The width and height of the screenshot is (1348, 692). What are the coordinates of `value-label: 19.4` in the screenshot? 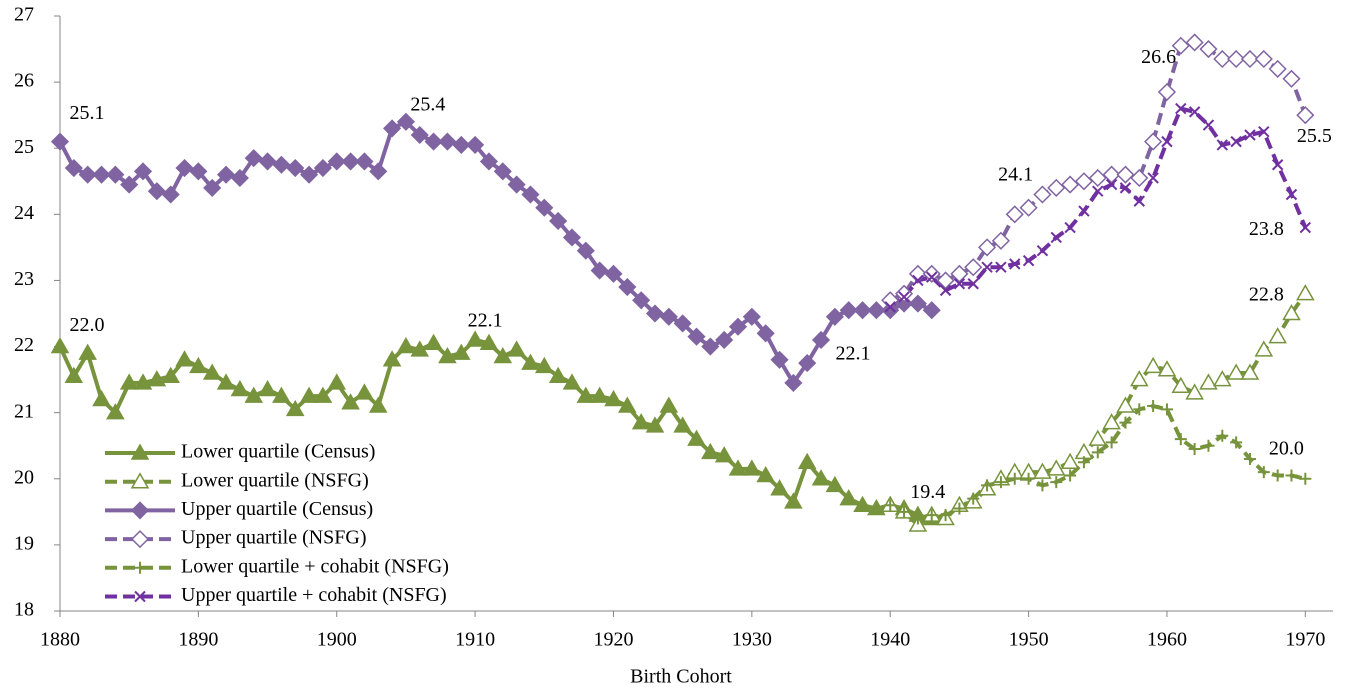 It's located at (927, 492).